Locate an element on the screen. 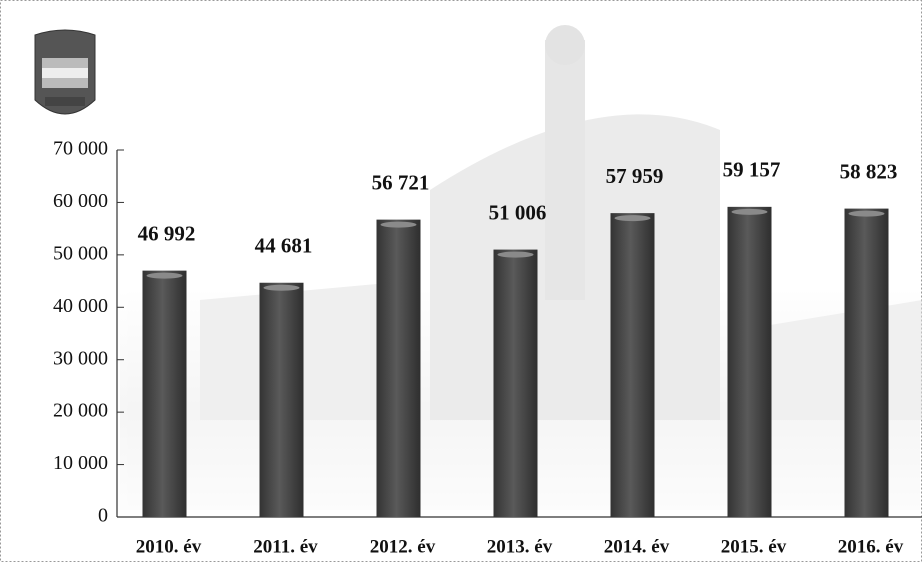  y-tick-label: 50 000 is located at coordinates (80, 253).